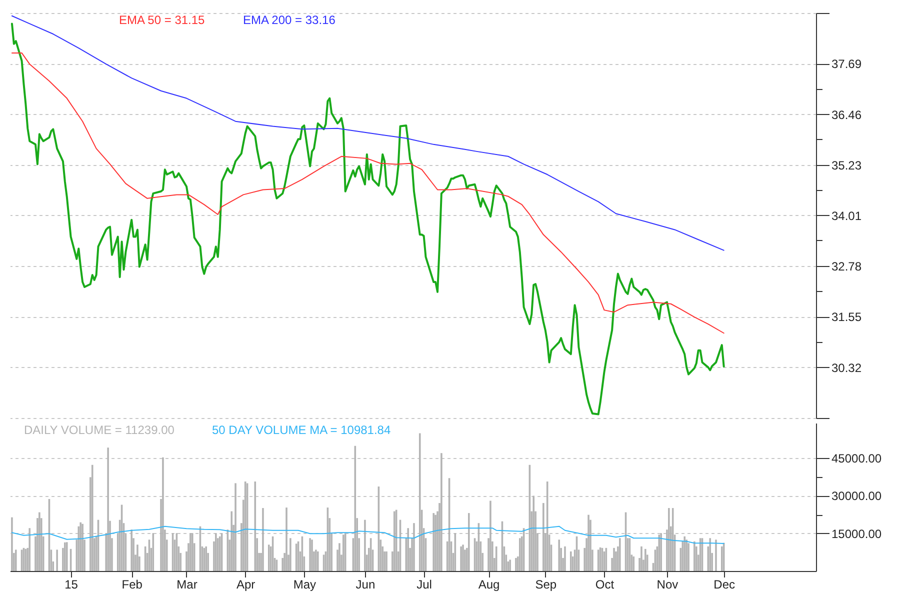  I want to click on x-tick-label: Jun, so click(366, 585).